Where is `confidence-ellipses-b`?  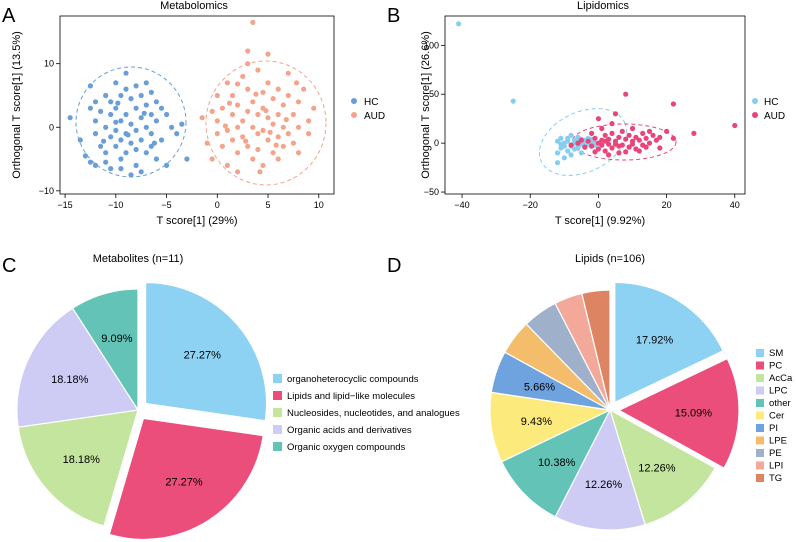 confidence-ellipses-b is located at coordinates (607, 142).